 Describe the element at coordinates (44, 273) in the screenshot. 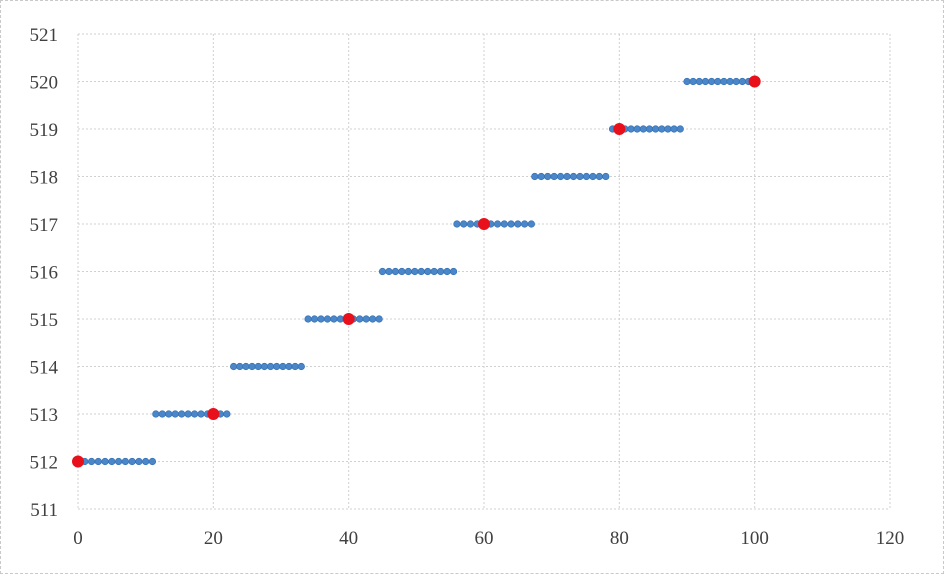

I see `y-axis-tick-labels: 511 512 513 514 515 516 517 518 519 520 521` at that location.